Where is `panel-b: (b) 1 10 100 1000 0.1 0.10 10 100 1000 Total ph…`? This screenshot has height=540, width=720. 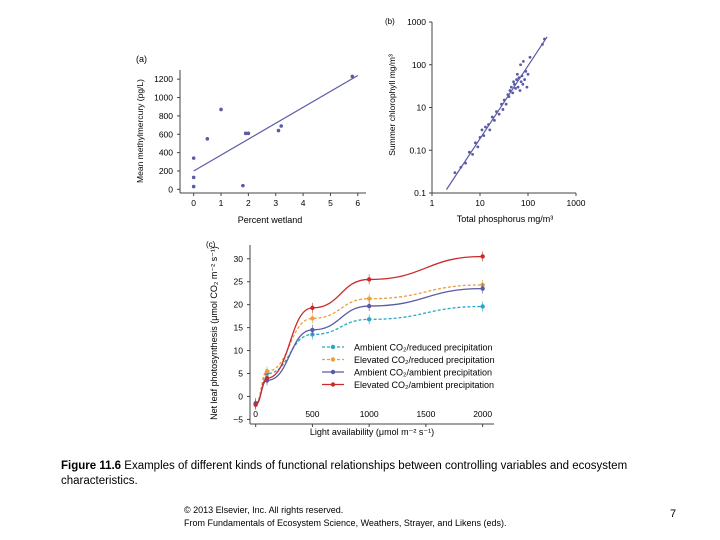
panel-b: (b) 1 10 100 1000 0.1 0.10 10 100 1000 Total ph… is located at coordinates (485, 120).